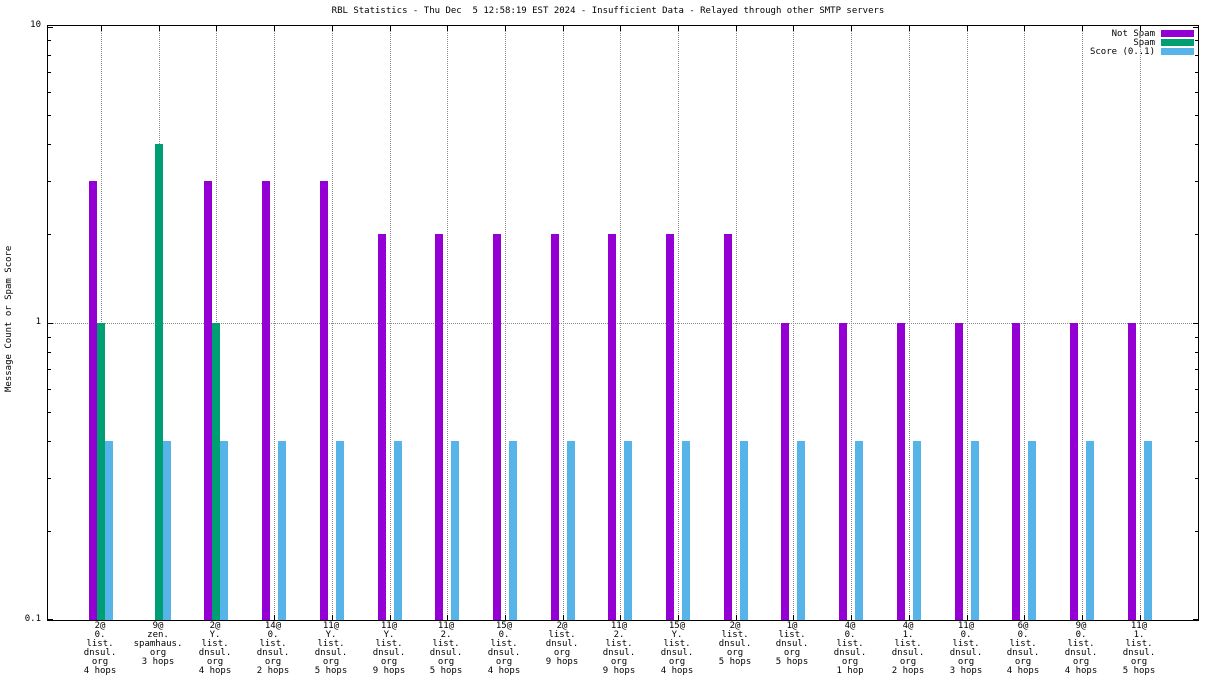 This screenshot has height=684, width=1216. I want to click on x-category-label: 1@ list. dnsul. org 5 hops, so click(792, 644).